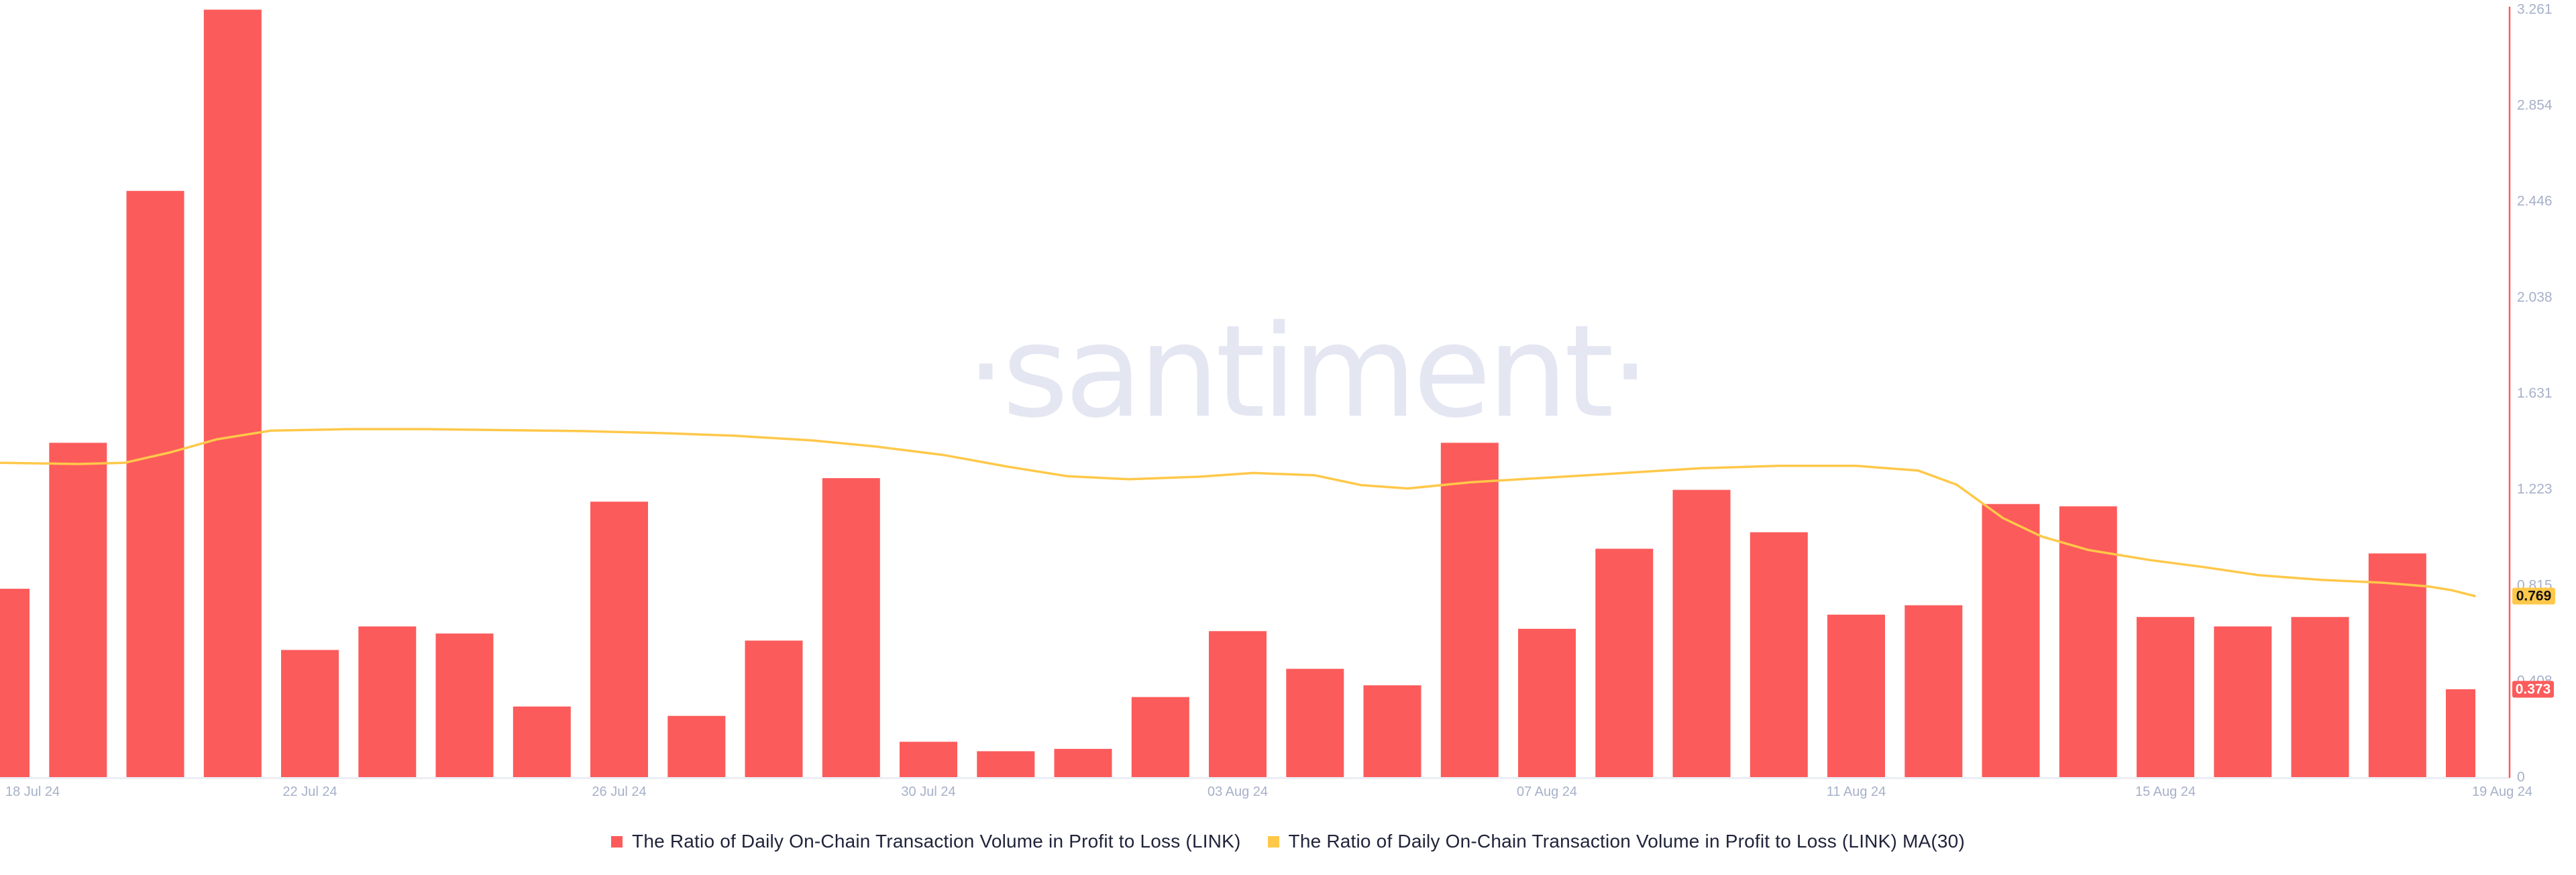 This screenshot has width=2576, height=875. What do you see at coordinates (2535, 297) in the screenshot?
I see `y-tick-2.038: 2.038` at bounding box center [2535, 297].